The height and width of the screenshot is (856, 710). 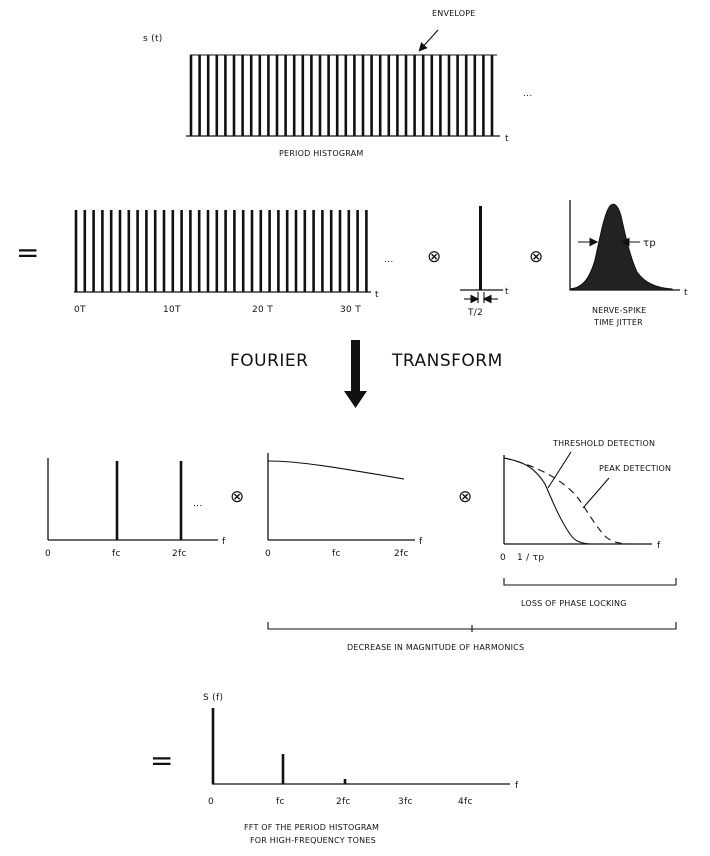 I want to click on convolution-symbol-1: ⊗, so click(x=434, y=257).